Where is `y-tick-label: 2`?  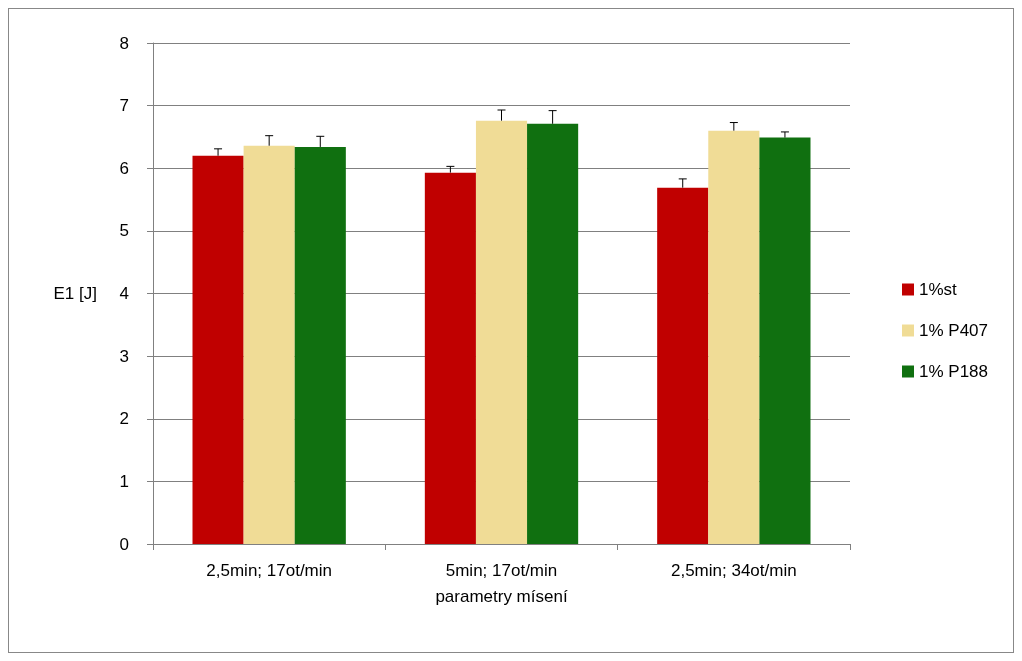
y-tick-label: 2 is located at coordinates (124, 419).